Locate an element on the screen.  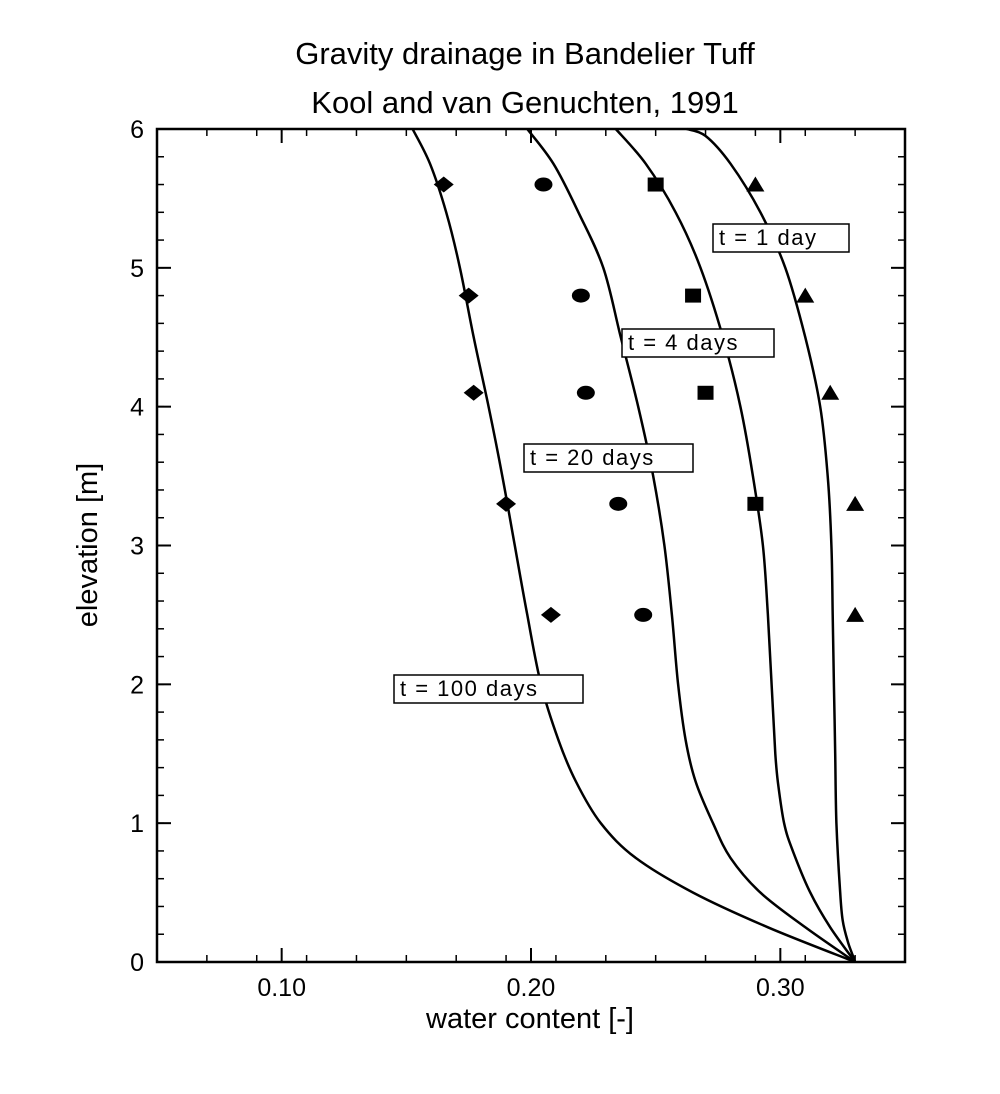
svg-text: t = 4 days is located at coordinates (683, 342).